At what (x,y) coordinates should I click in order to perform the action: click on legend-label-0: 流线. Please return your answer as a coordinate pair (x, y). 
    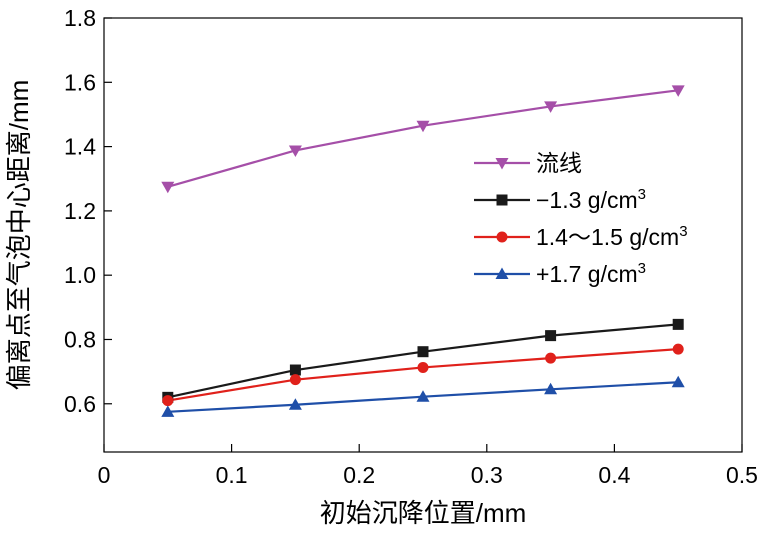
    Looking at the image, I should click on (559, 163).